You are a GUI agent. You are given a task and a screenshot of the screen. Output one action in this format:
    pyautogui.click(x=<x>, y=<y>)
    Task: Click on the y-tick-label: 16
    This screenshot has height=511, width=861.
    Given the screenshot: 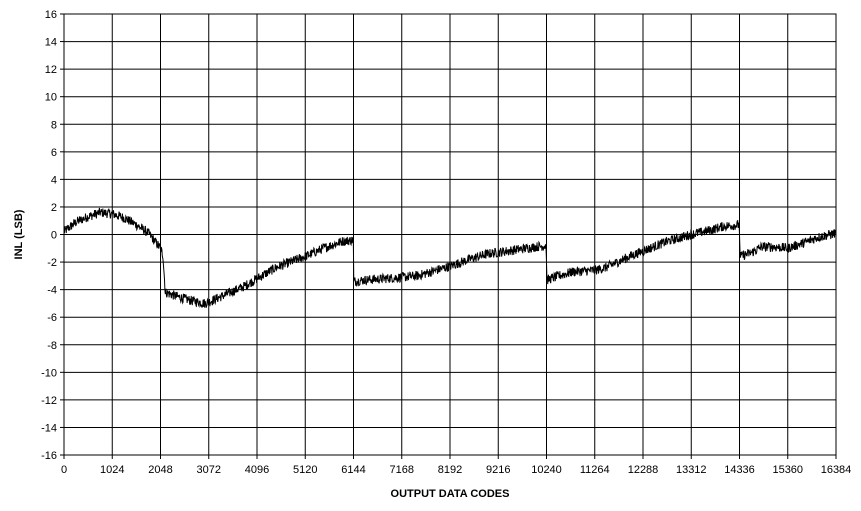 What is the action you would take?
    pyautogui.click(x=51, y=15)
    